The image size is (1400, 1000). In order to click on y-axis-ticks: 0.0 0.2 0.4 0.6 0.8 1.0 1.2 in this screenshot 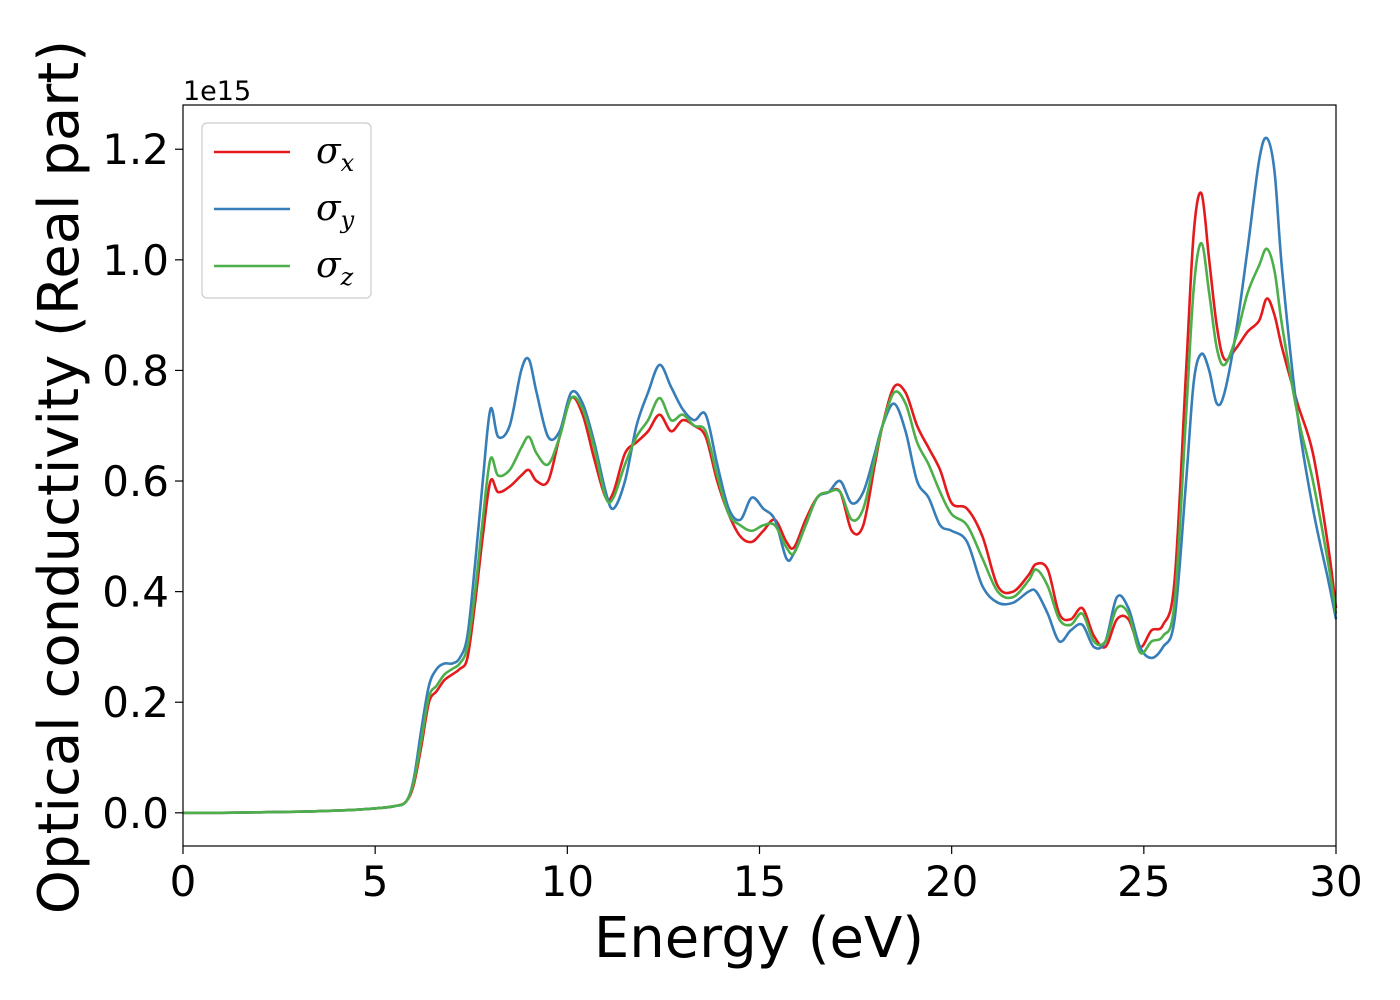, I will do `click(142, 481)`.